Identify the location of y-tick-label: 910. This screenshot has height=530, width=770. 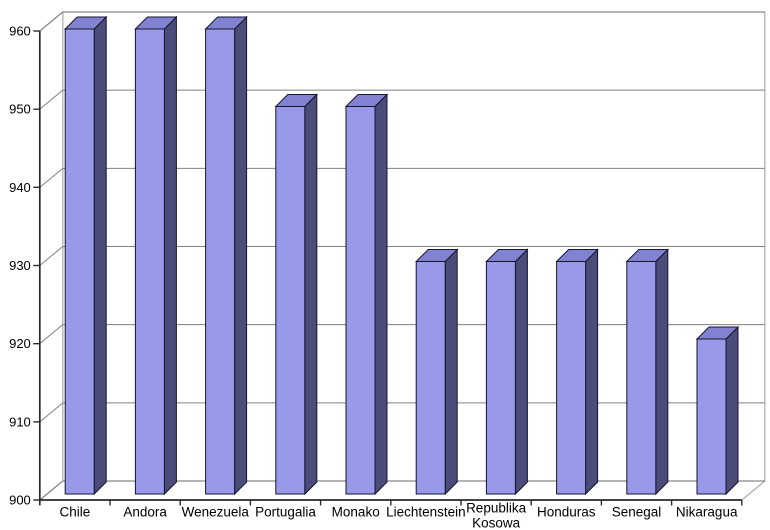
(20, 421).